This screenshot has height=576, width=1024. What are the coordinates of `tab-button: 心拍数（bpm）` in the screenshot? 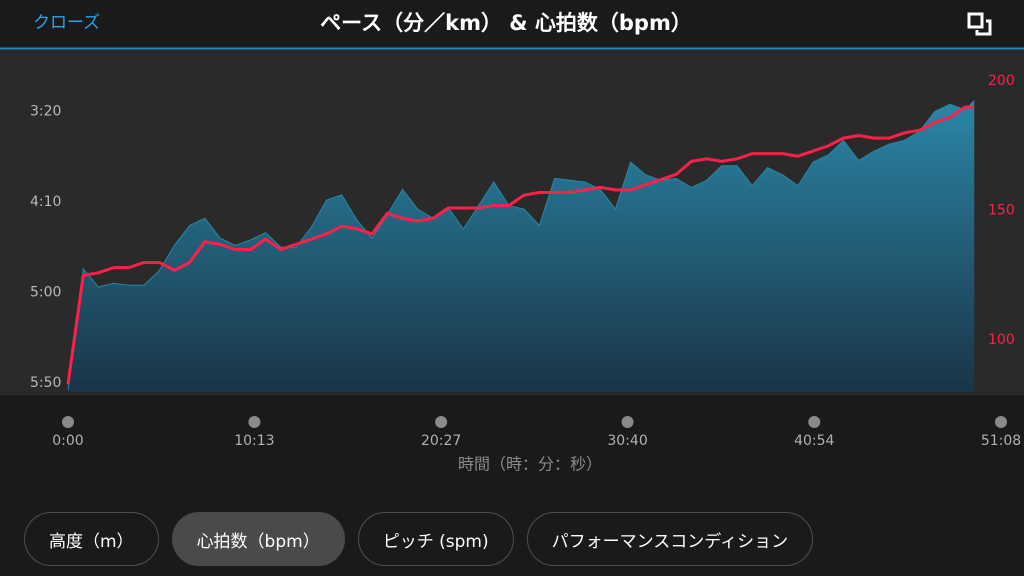 It's located at (258, 539).